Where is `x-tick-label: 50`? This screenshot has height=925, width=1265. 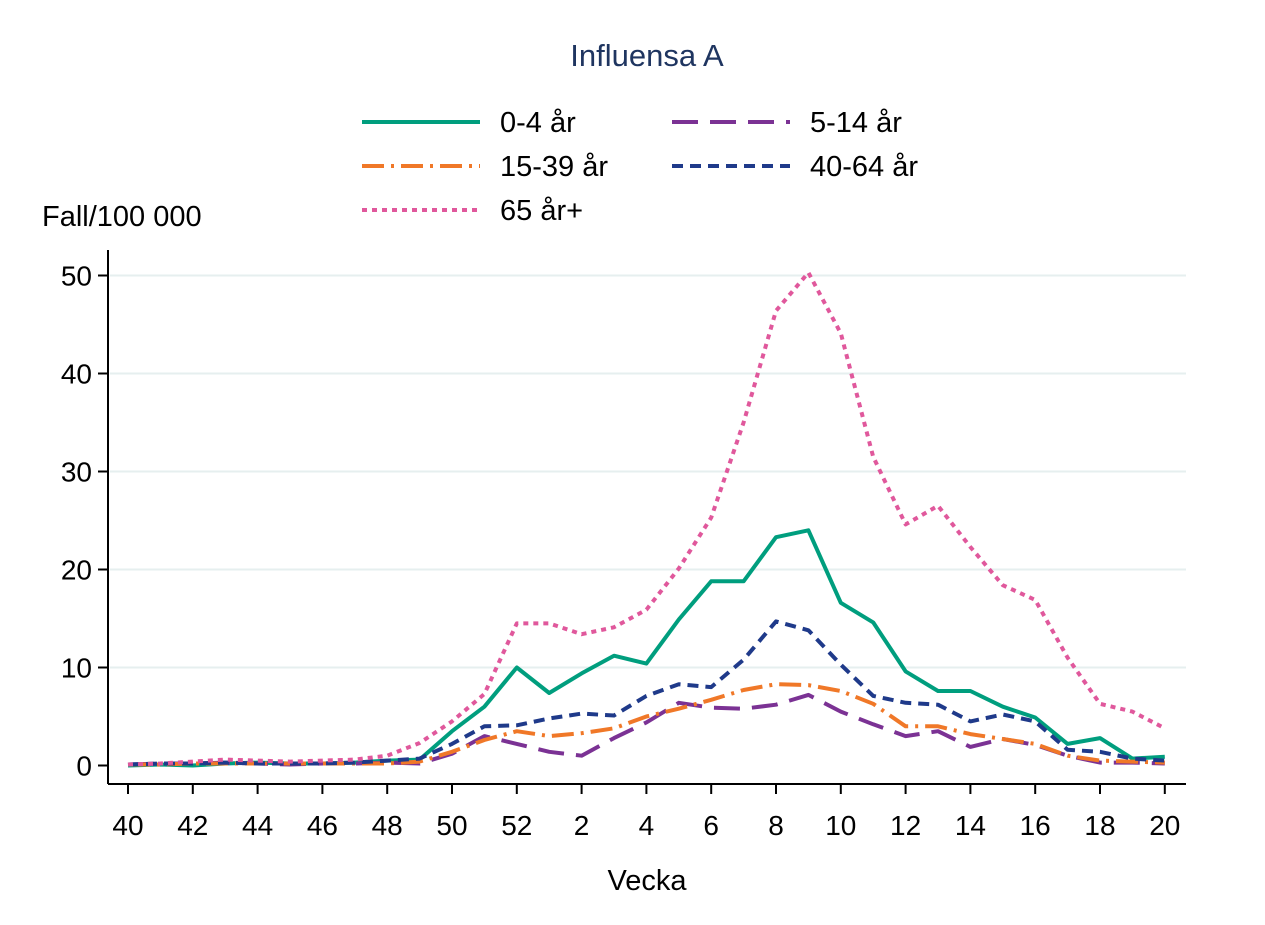 x-tick-label: 50 is located at coordinates (451, 825).